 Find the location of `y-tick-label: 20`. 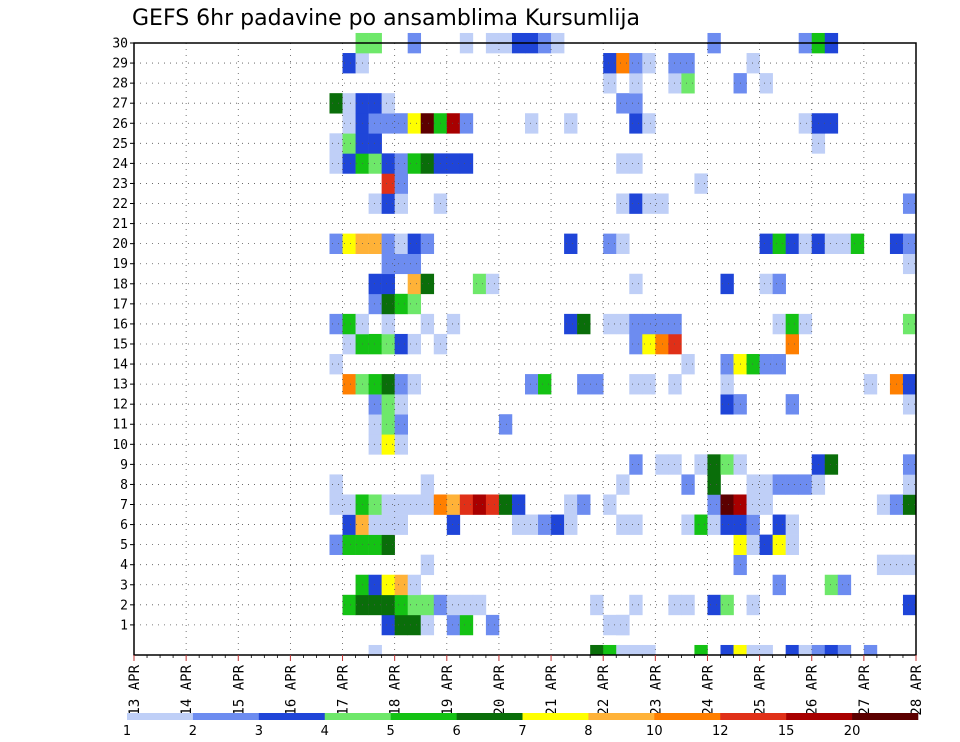

y-tick-label: 20 is located at coordinates (120, 244).